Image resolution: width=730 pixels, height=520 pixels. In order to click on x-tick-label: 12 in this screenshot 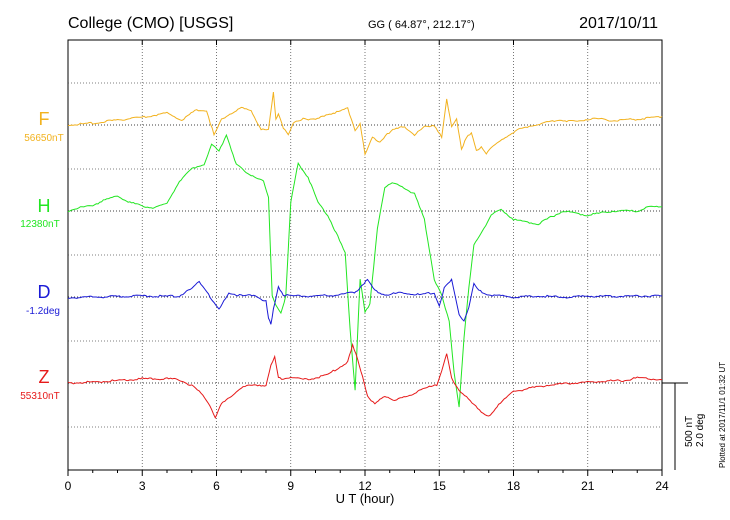, I will do `click(365, 486)`.